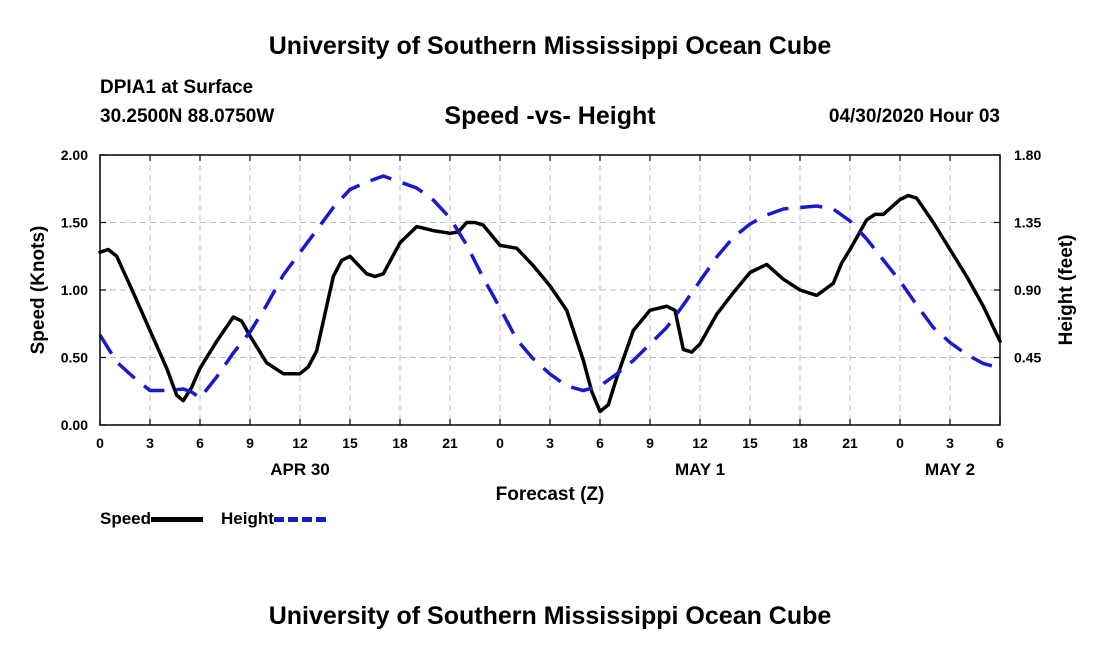  What do you see at coordinates (74, 155) in the screenshot?
I see `y-tick-label-left: 2.00` at bounding box center [74, 155].